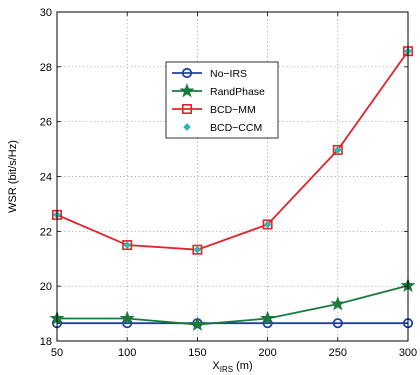 The width and height of the screenshot is (420, 375). Describe the element at coordinates (243, 366) in the screenshot. I see `x-axis-label-unit: (m)` at that location.